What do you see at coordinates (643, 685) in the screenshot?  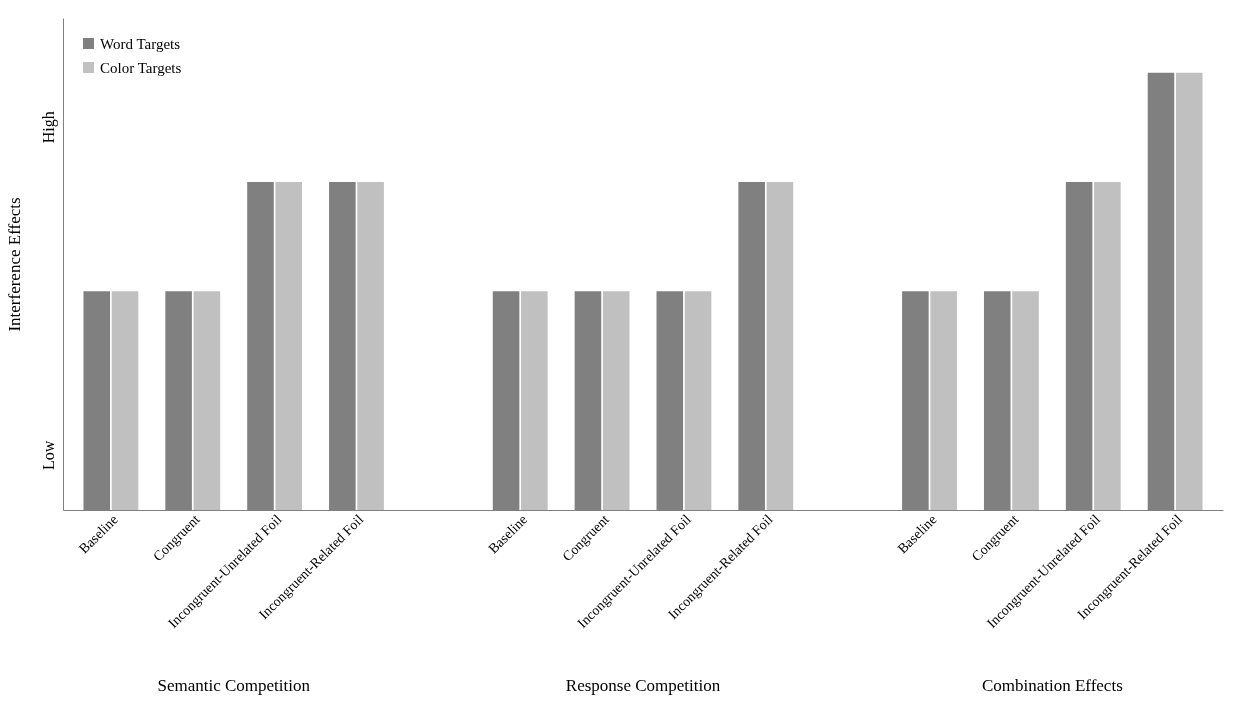 I see `text: Response Competition` at bounding box center [643, 685].